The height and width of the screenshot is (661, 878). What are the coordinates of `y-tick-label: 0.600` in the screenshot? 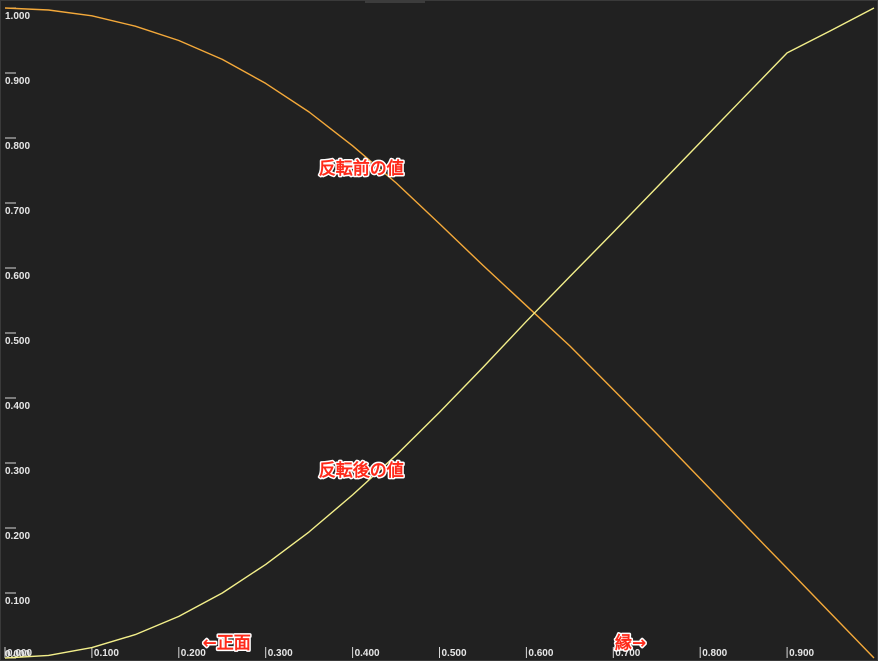 It's located at (17, 276).